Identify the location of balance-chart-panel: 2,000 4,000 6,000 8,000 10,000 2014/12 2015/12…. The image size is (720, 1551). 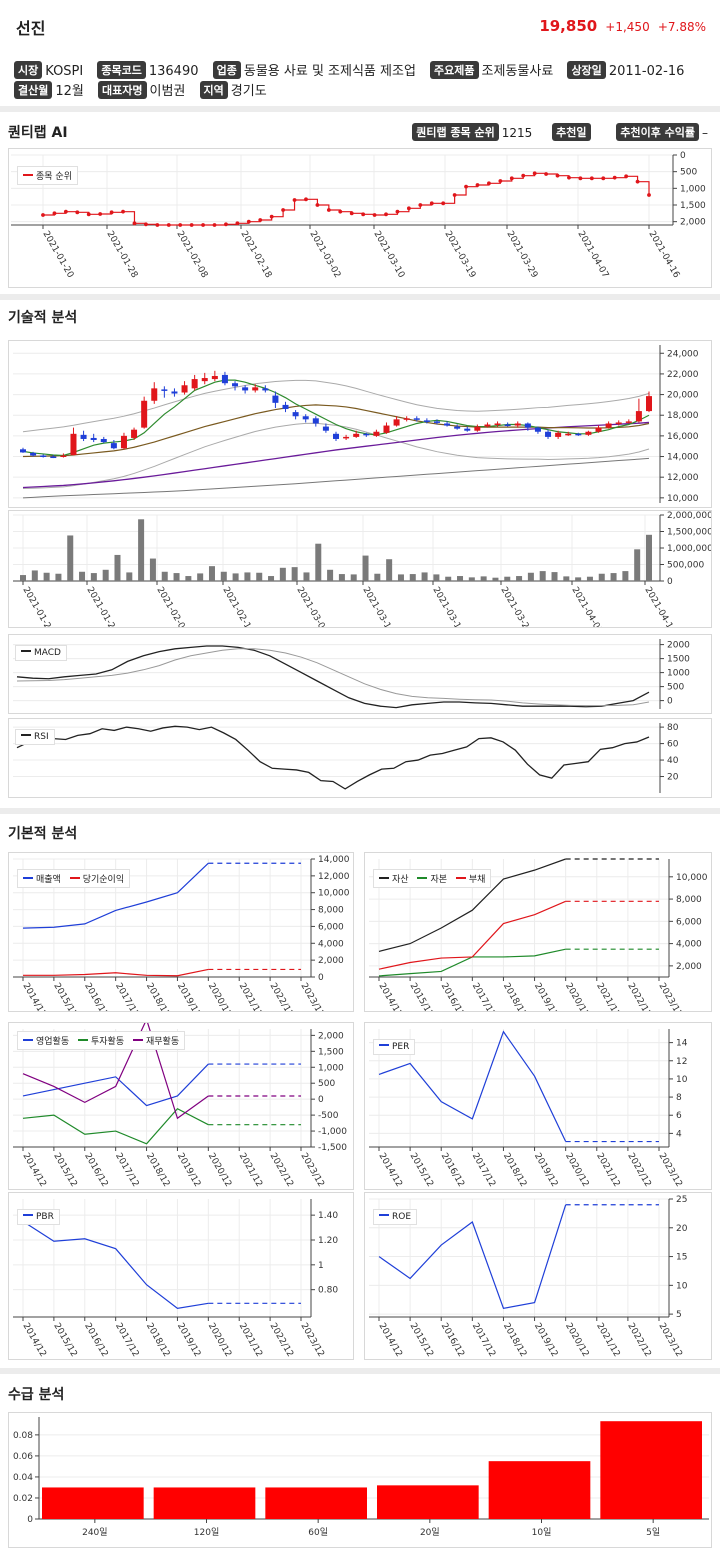
(538, 935).